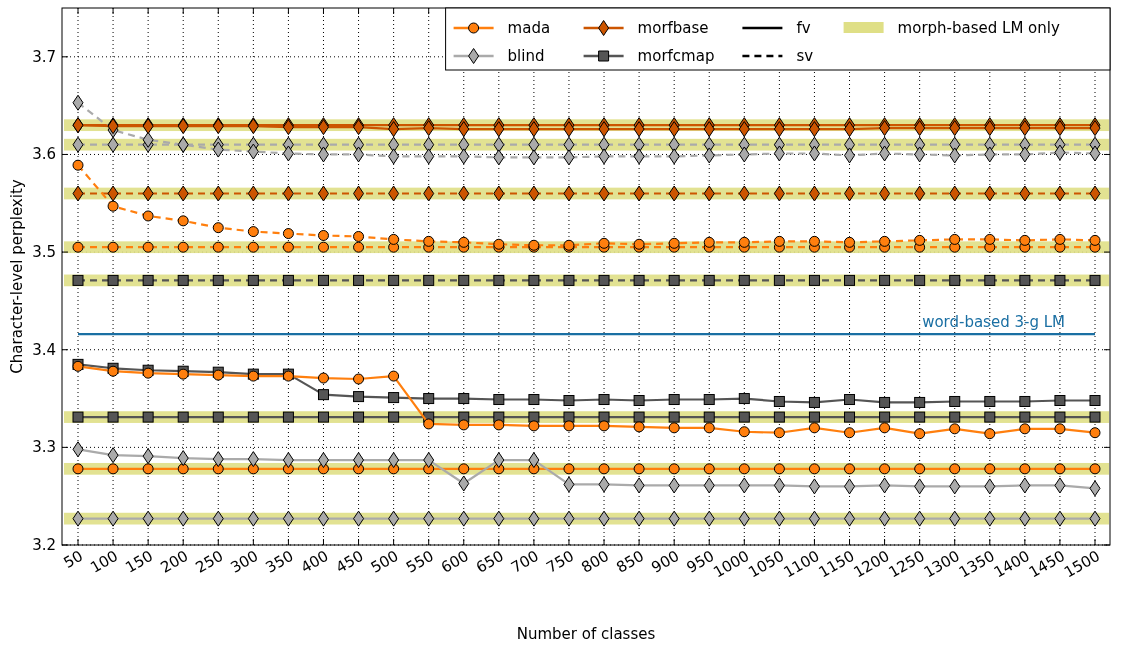  Describe the element at coordinates (44, 349) in the screenshot. I see `y-tick-label: 3.4` at that location.